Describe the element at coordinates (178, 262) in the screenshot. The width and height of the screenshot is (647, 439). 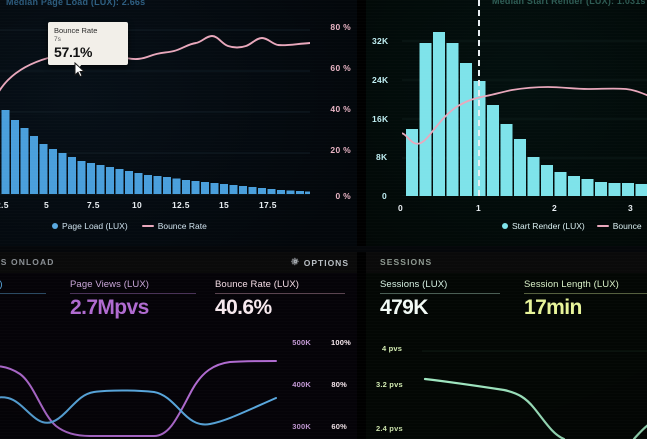
I see `pageviews-section-header` at that location.